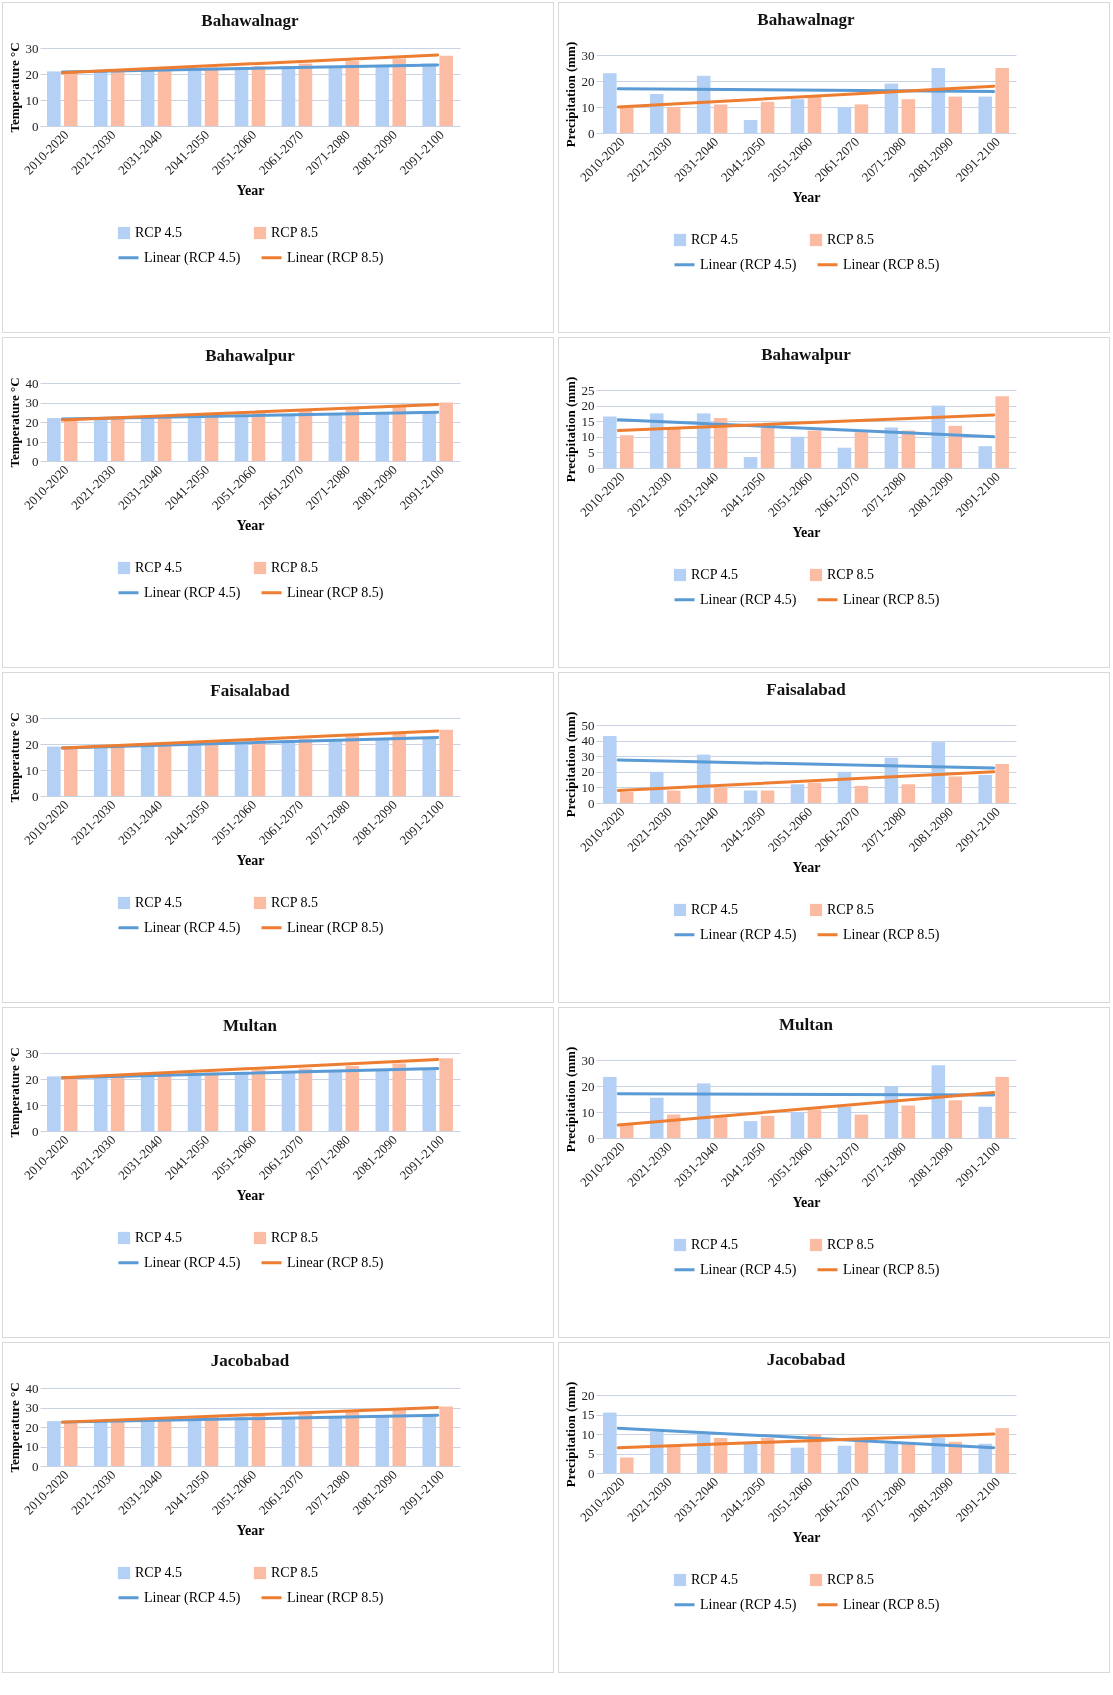  What do you see at coordinates (591, 1453) in the screenshot?
I see `y-tick-label: 5` at bounding box center [591, 1453].